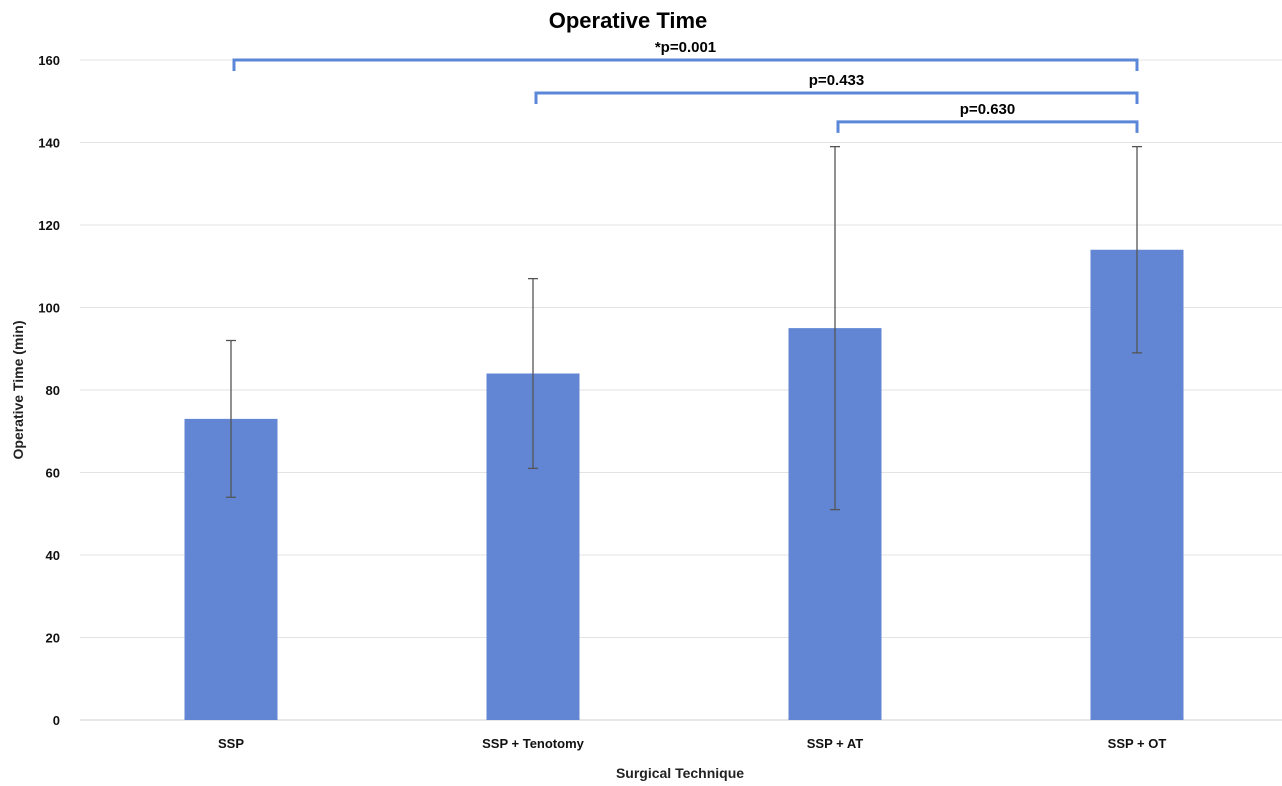 The image size is (1282, 786). Describe the element at coordinates (53, 638) in the screenshot. I see `y-tick-label-20: 20` at that location.